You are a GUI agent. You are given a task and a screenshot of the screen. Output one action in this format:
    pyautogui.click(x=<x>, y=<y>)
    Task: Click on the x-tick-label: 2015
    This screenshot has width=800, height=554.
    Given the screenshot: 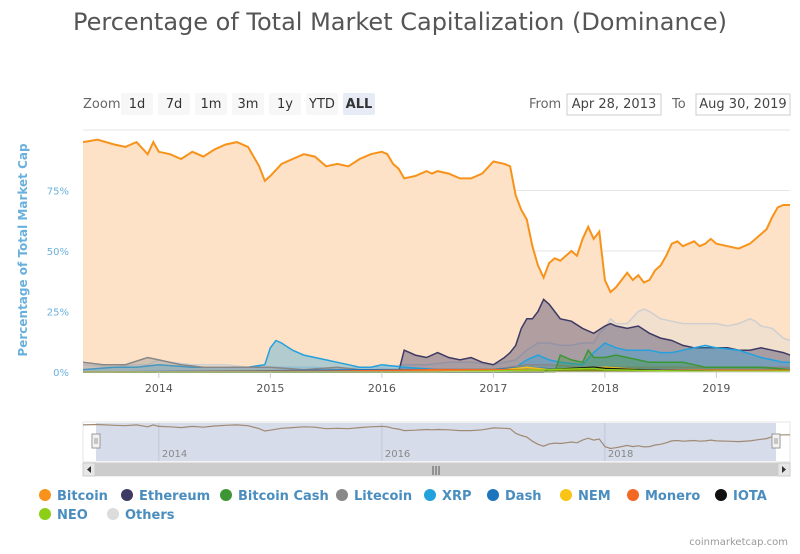 What is the action you would take?
    pyautogui.click(x=270, y=388)
    